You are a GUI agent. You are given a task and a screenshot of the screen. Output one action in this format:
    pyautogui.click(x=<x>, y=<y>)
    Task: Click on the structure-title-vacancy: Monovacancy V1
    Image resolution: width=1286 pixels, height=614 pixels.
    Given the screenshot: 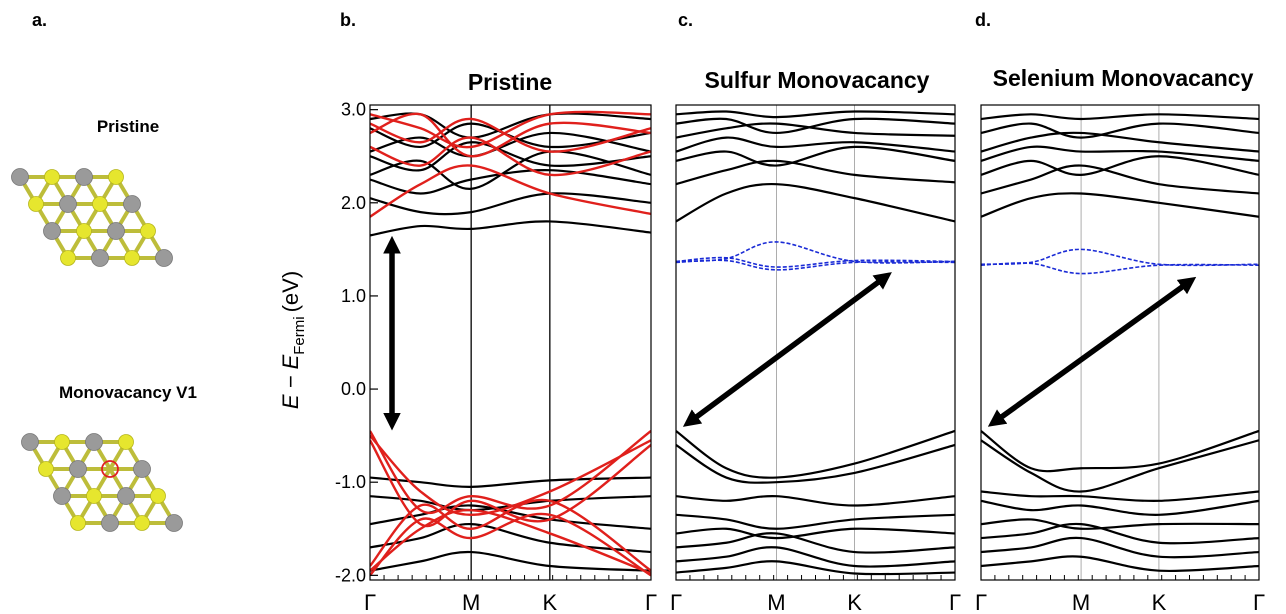 What is the action you would take?
    pyautogui.click(x=128, y=392)
    